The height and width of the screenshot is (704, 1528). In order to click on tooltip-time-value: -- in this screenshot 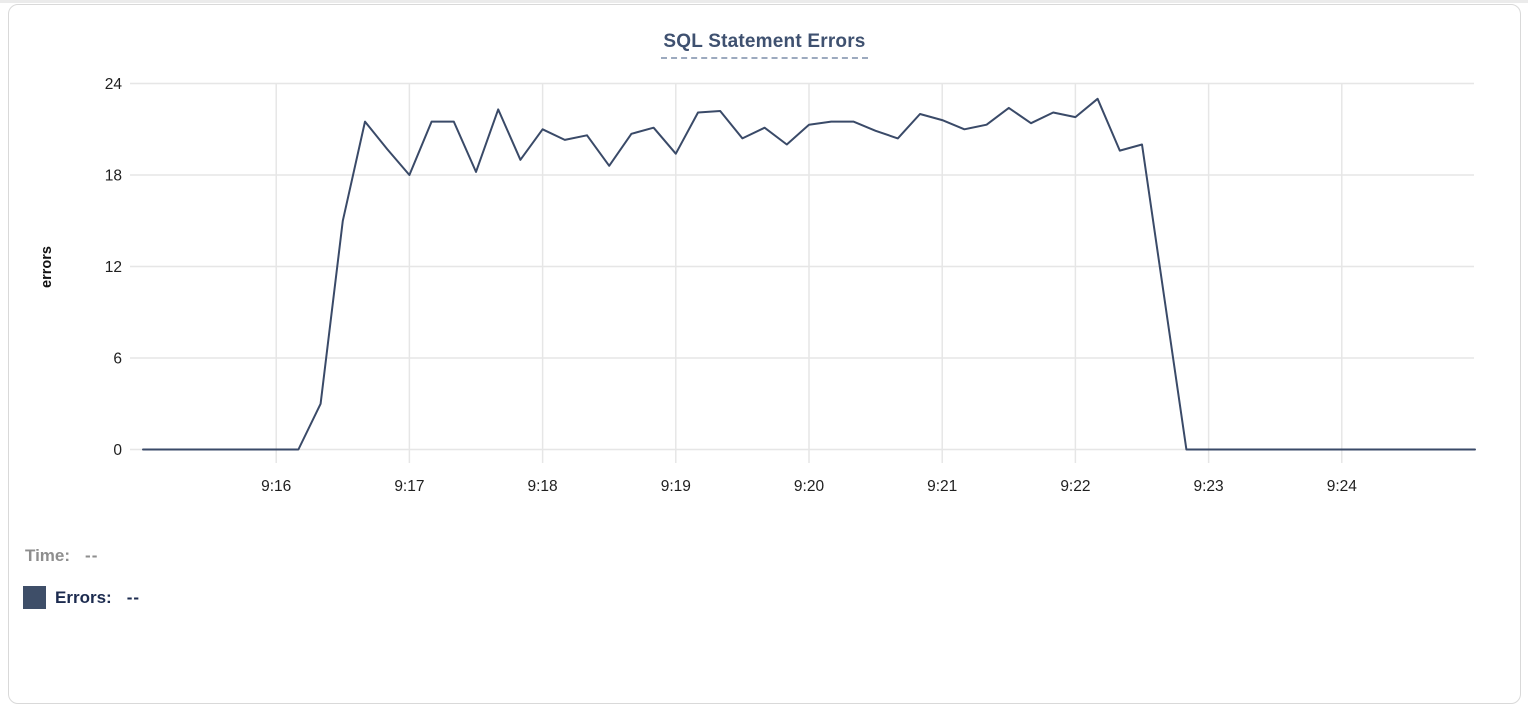, I will do `click(92, 555)`.